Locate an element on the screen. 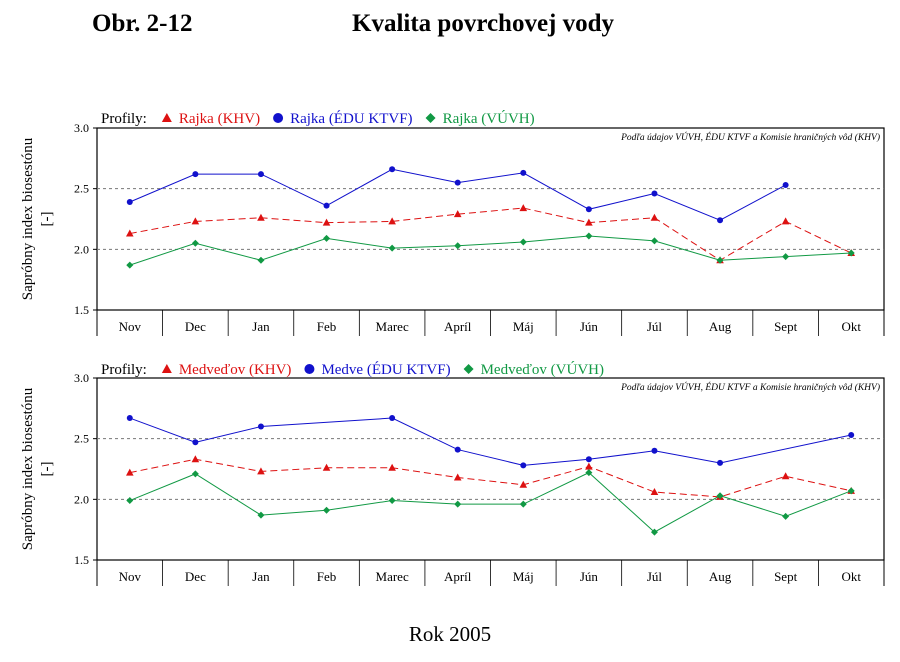  x-tick-label: Máj is located at coordinates (523, 326).